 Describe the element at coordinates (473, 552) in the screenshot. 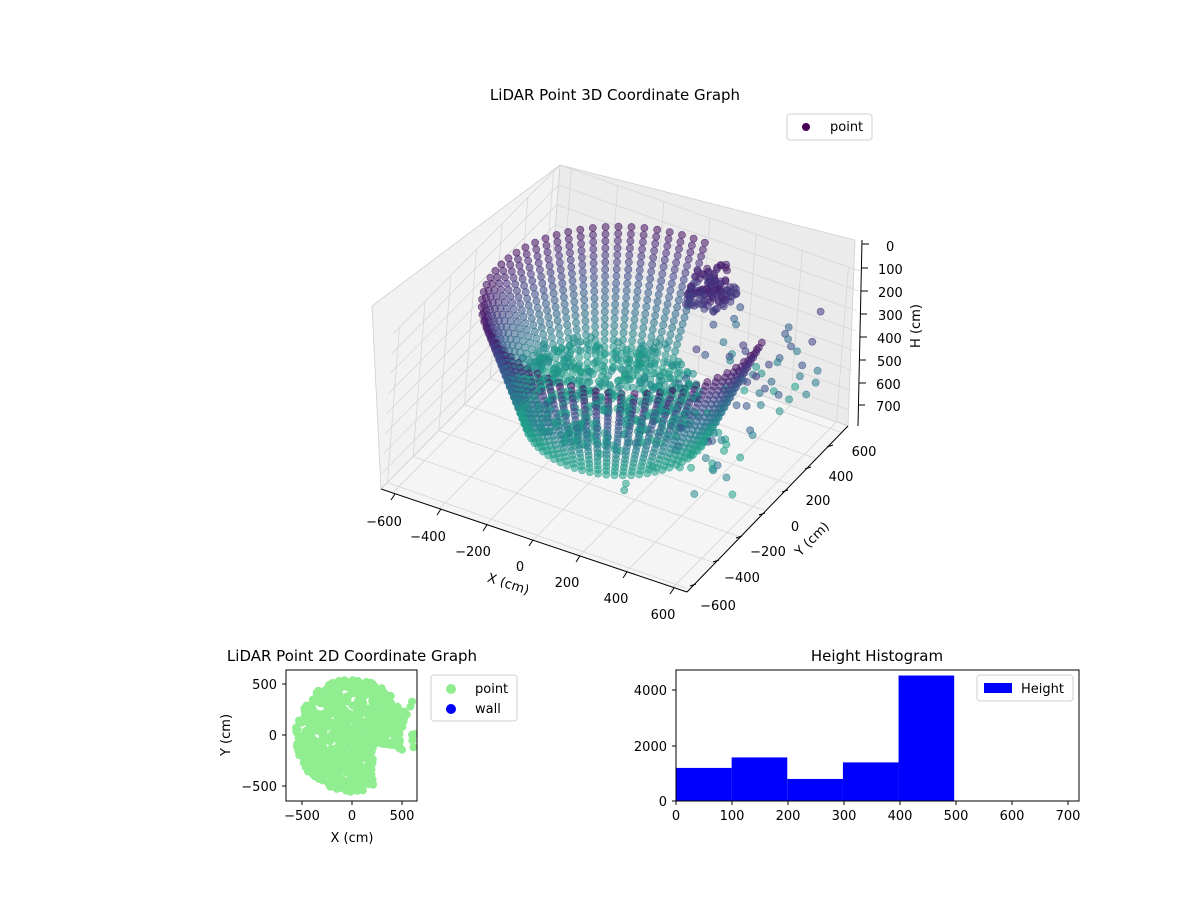

I see `x-tick-label: −200` at that location.